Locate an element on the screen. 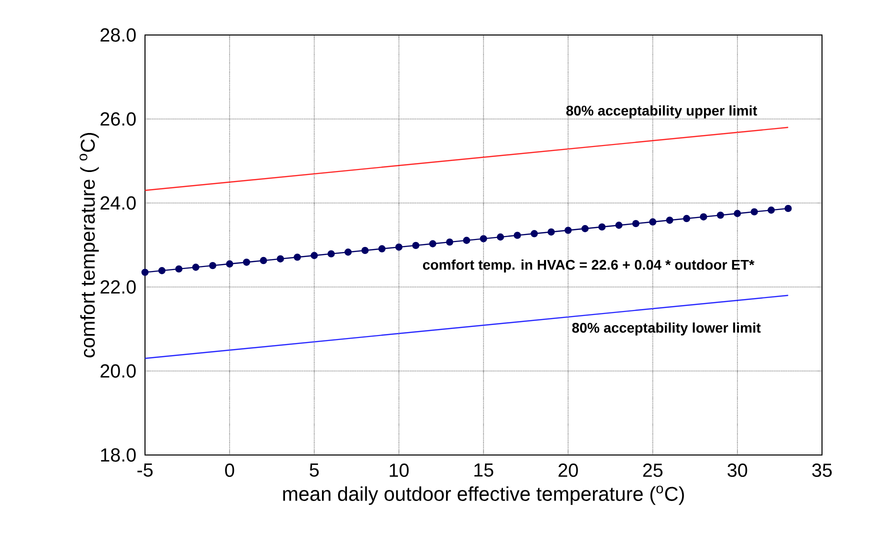 This screenshot has width=869, height=553. y-tick-label: 20.0 is located at coordinates (118, 371).